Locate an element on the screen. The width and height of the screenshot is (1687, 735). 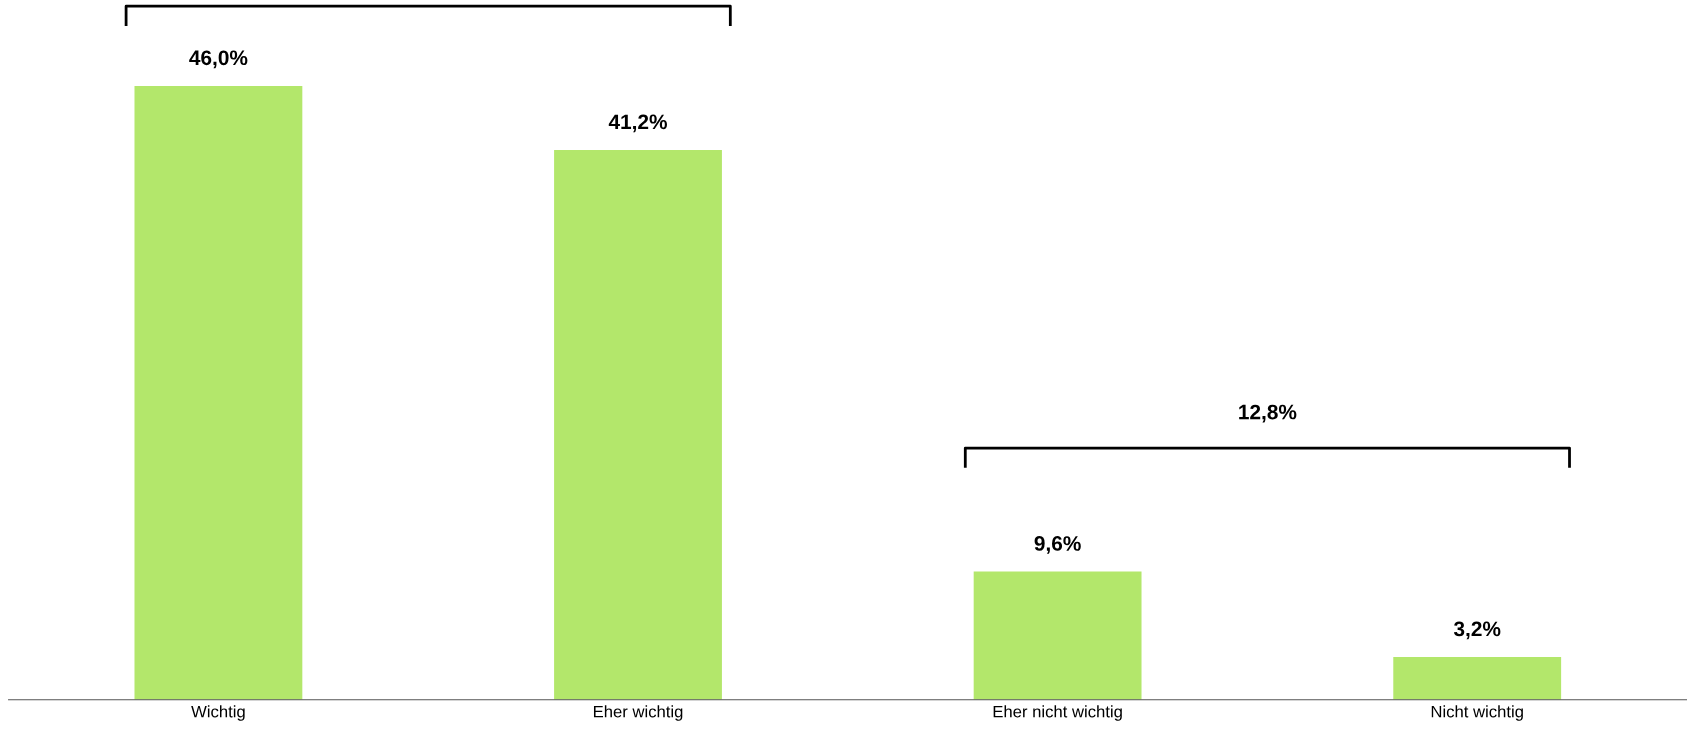
x-tick-label: Nicht wichtig is located at coordinates (1477, 713).